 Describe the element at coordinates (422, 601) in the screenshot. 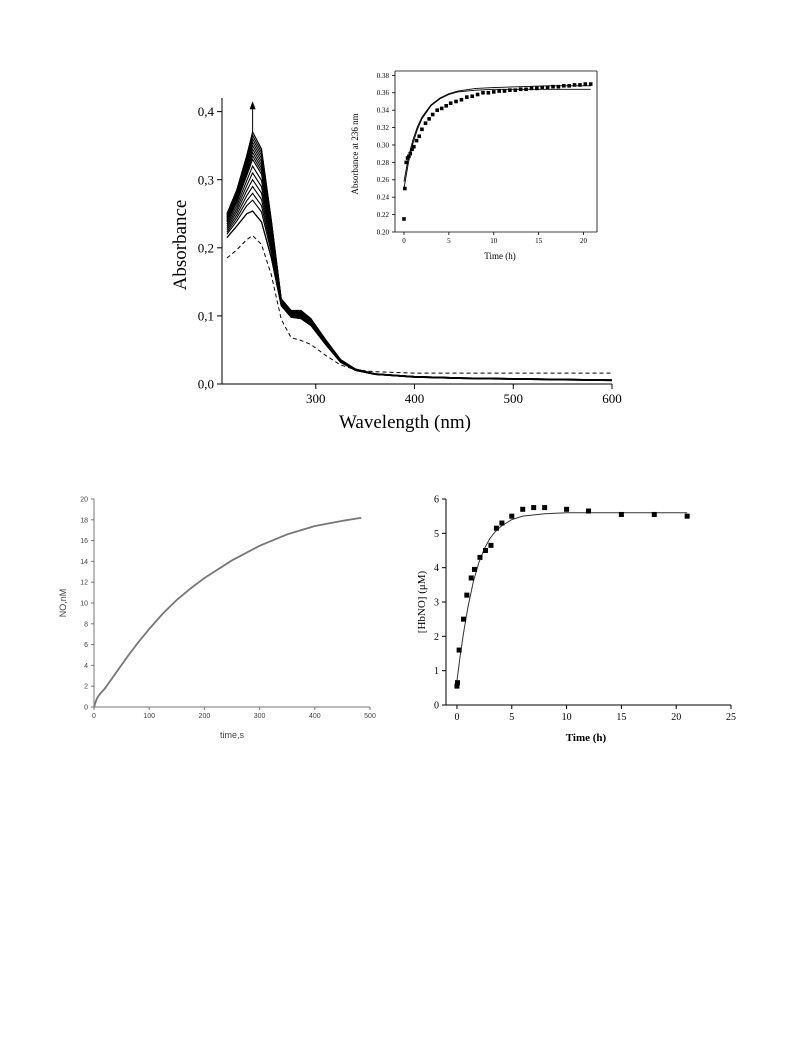

I see `hbno-ylabel: [HbNO] (μM)` at that location.